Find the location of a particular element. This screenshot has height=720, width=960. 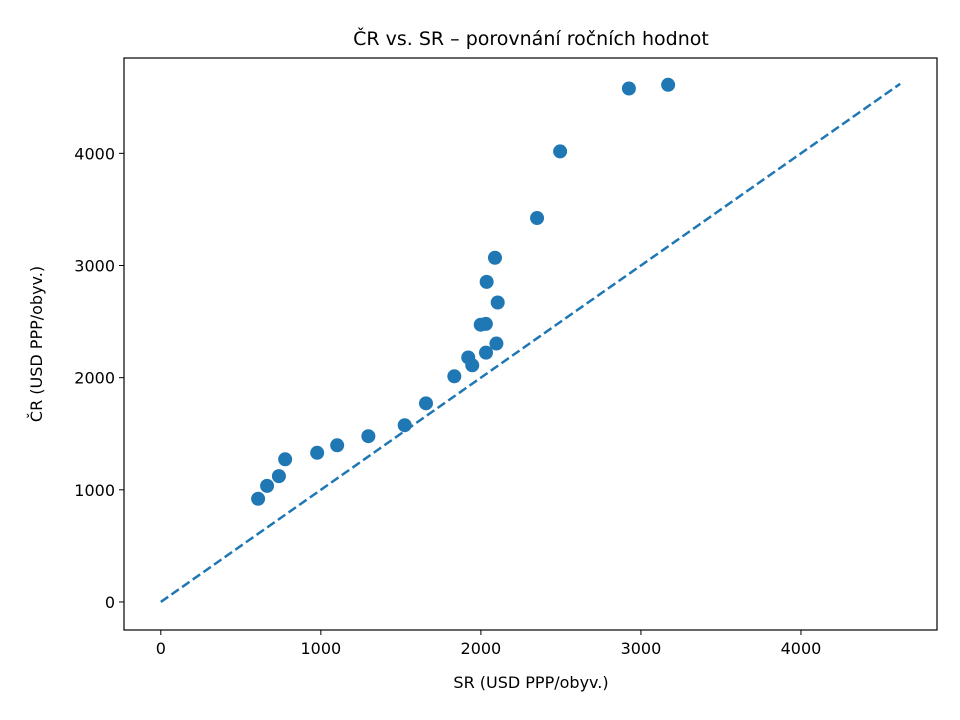

x-tick-label: 1000 is located at coordinates (320, 648).